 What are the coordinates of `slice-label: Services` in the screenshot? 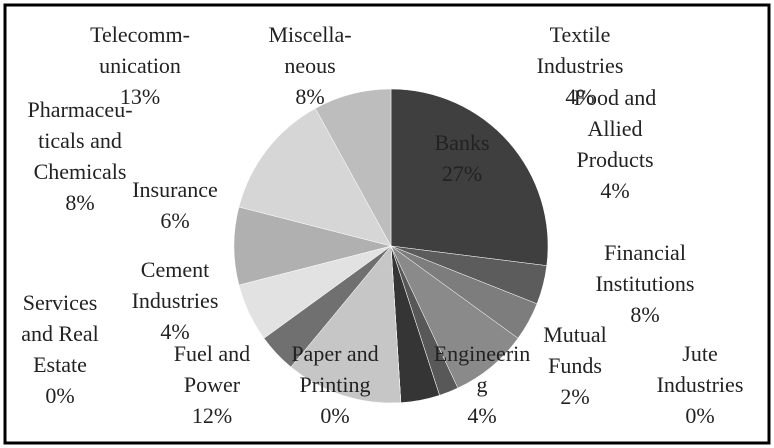 It's located at (60, 302).